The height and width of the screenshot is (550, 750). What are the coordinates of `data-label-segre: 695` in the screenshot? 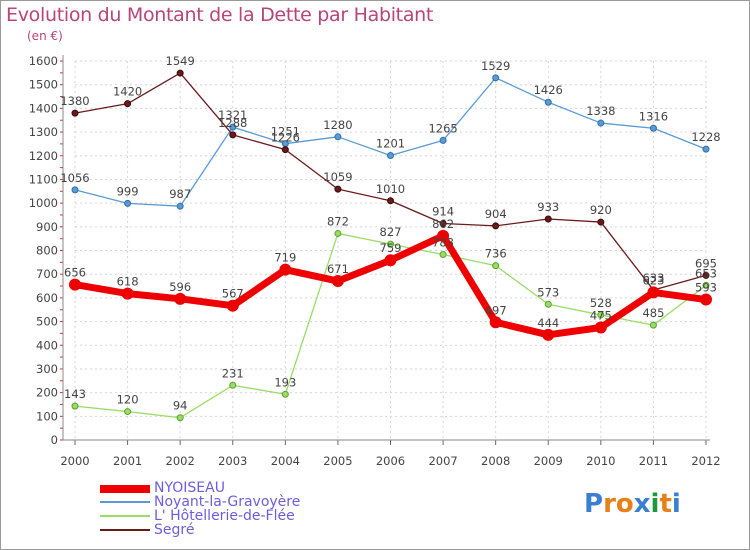 It's located at (706, 263).